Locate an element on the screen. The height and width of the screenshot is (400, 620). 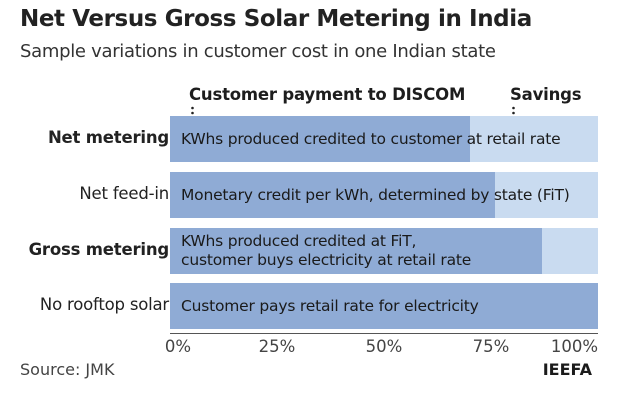
header-label-payment: Customer payment to DISCOM is located at coordinates (327, 94).